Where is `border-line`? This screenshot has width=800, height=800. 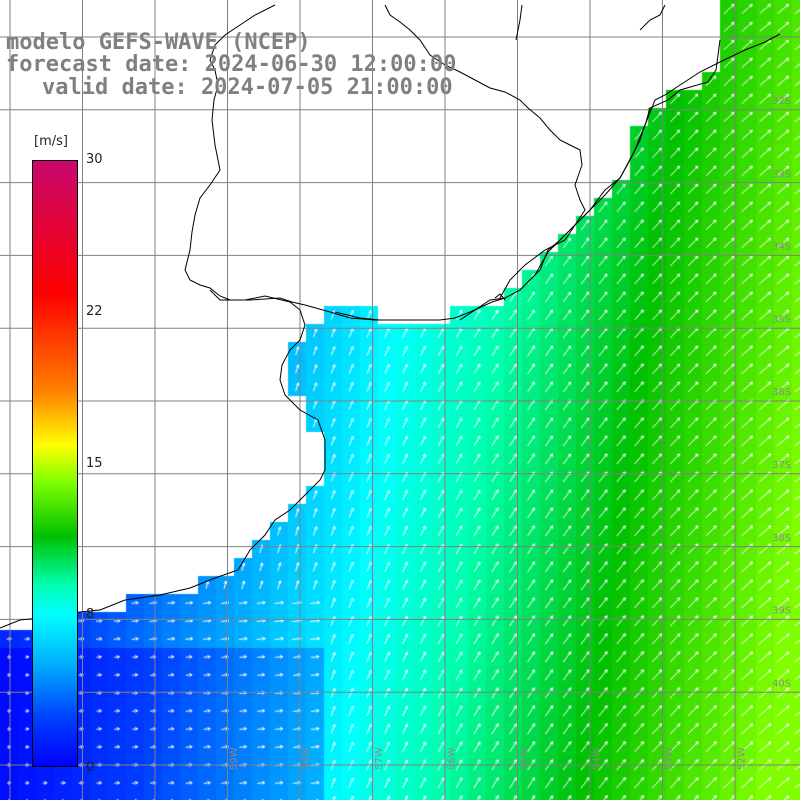 border-line is located at coordinates (525, 151).